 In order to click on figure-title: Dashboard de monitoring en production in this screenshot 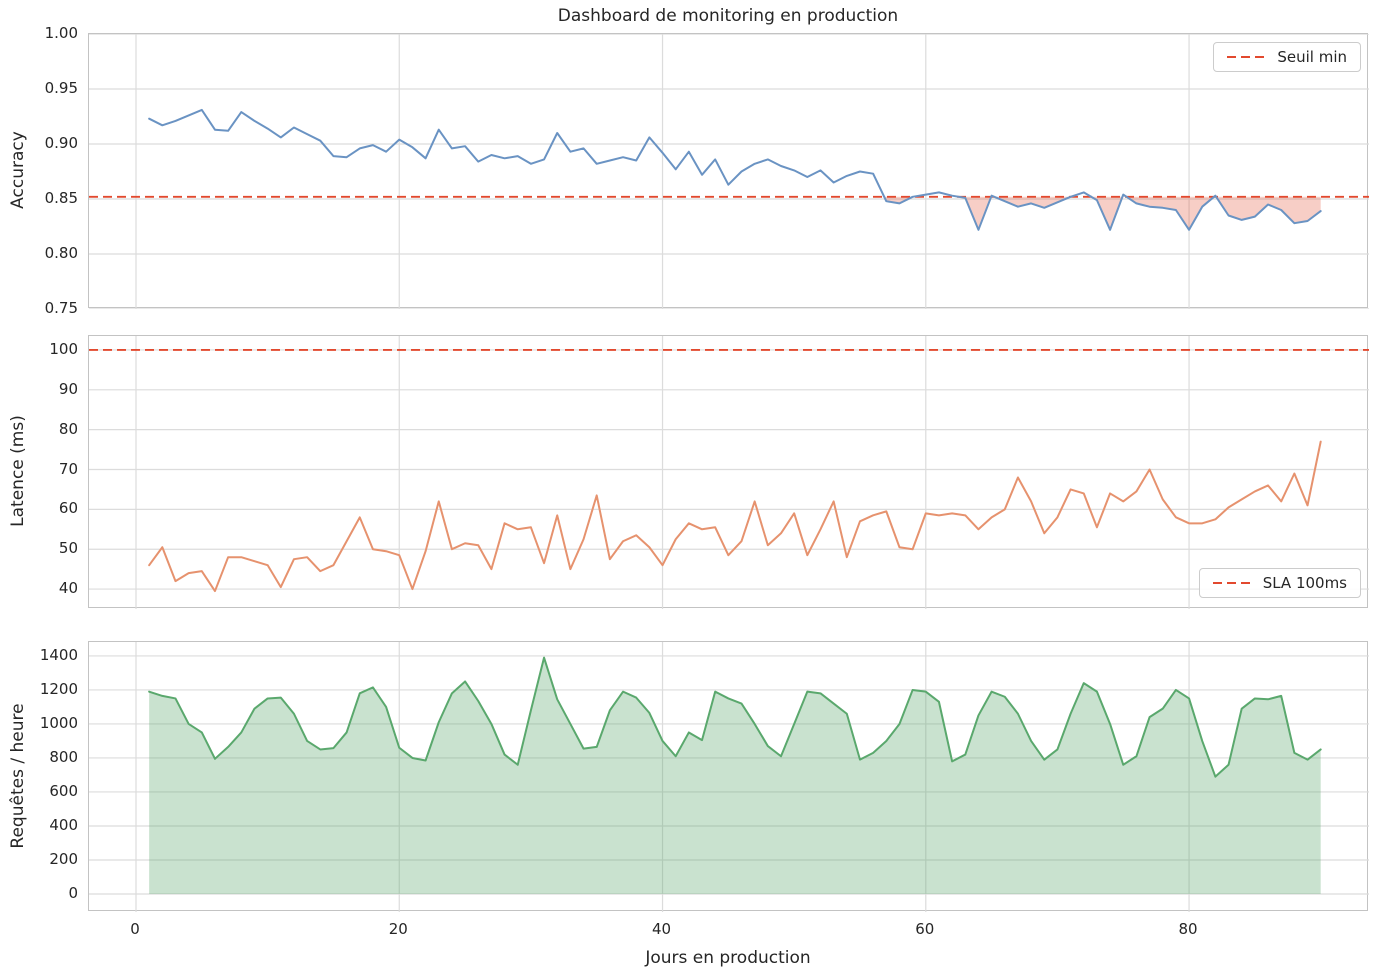, I will do `click(728, 16)`.